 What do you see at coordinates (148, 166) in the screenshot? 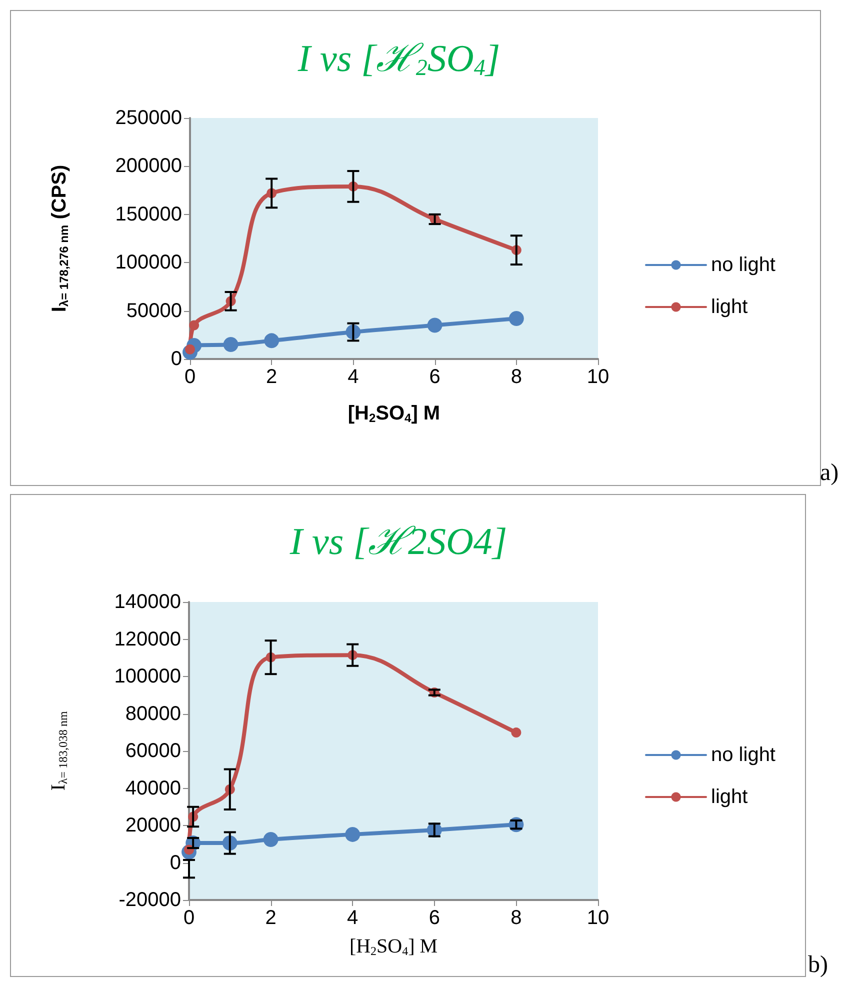
I see `y-tick-label: 200000` at bounding box center [148, 166].